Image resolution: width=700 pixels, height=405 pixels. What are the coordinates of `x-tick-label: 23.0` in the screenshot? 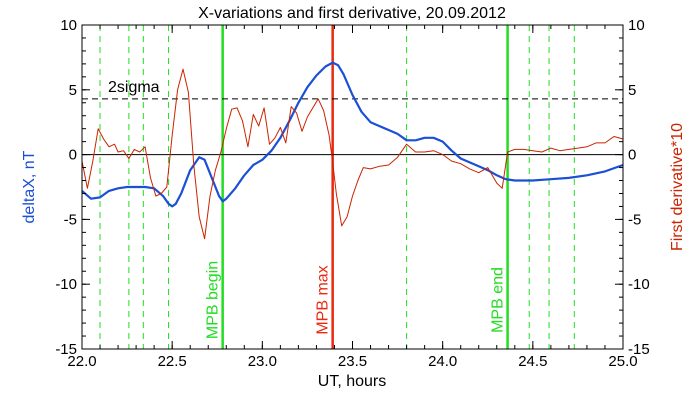 It's located at (262, 361).